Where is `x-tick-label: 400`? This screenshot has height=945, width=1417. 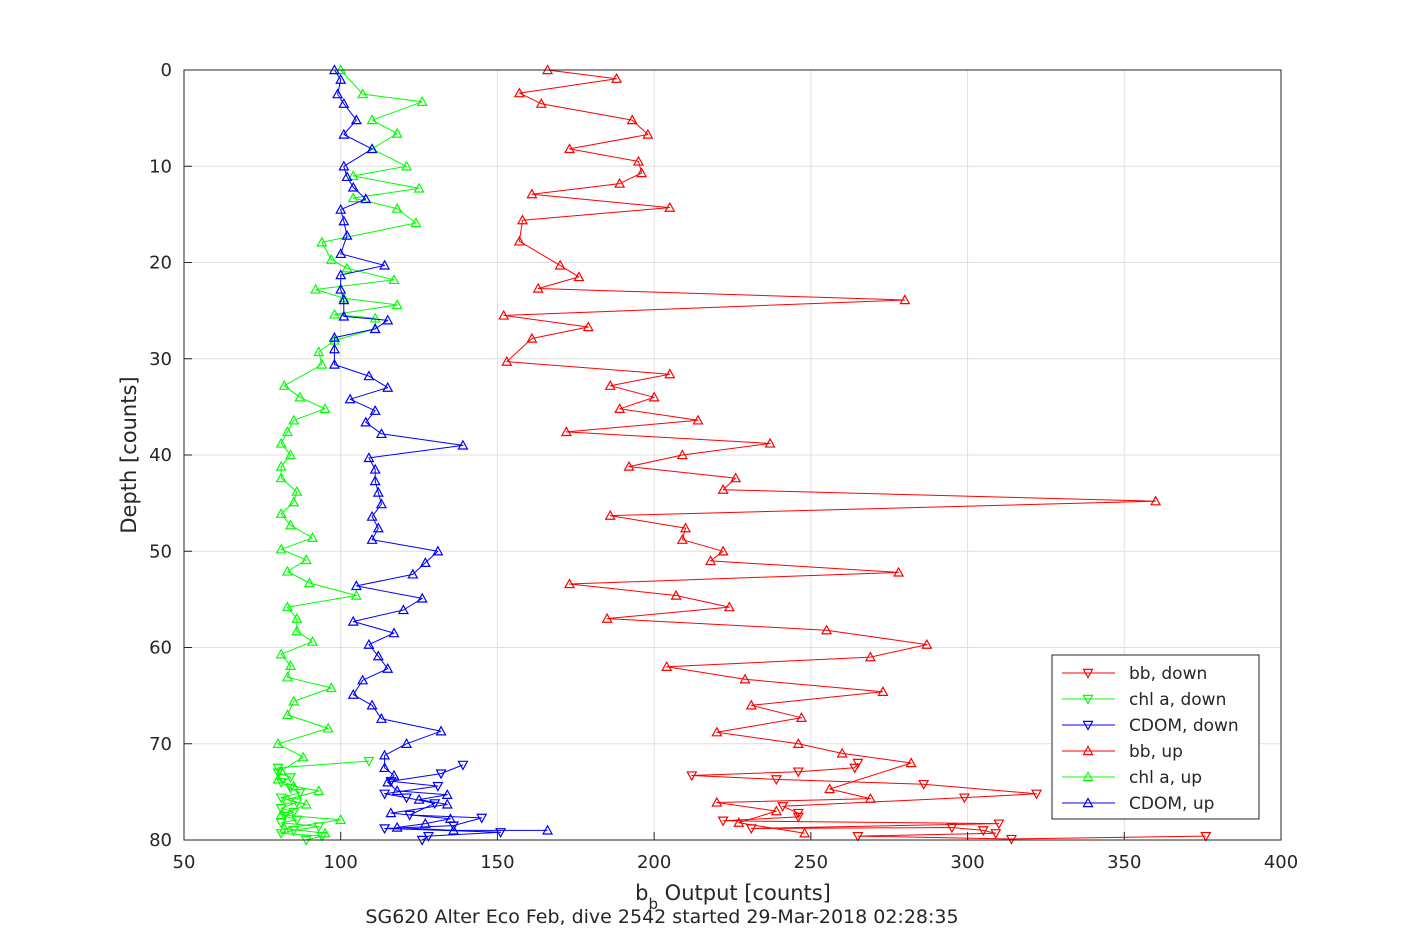 x-tick-label: 400 is located at coordinates (1281, 862).